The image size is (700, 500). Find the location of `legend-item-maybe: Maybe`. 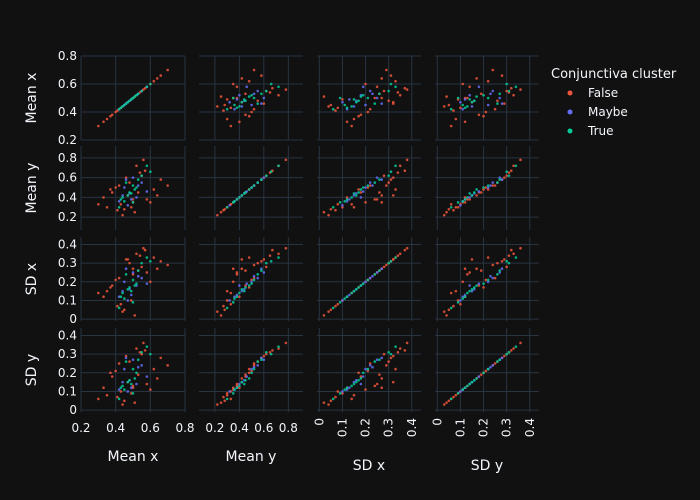

legend-item-maybe: Maybe is located at coordinates (597, 112).